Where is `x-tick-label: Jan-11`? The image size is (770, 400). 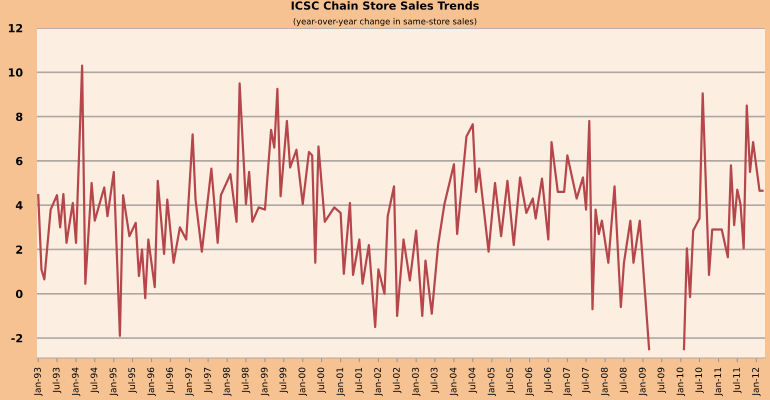 x-tick-label: Jan-11 is located at coordinates (718, 382).